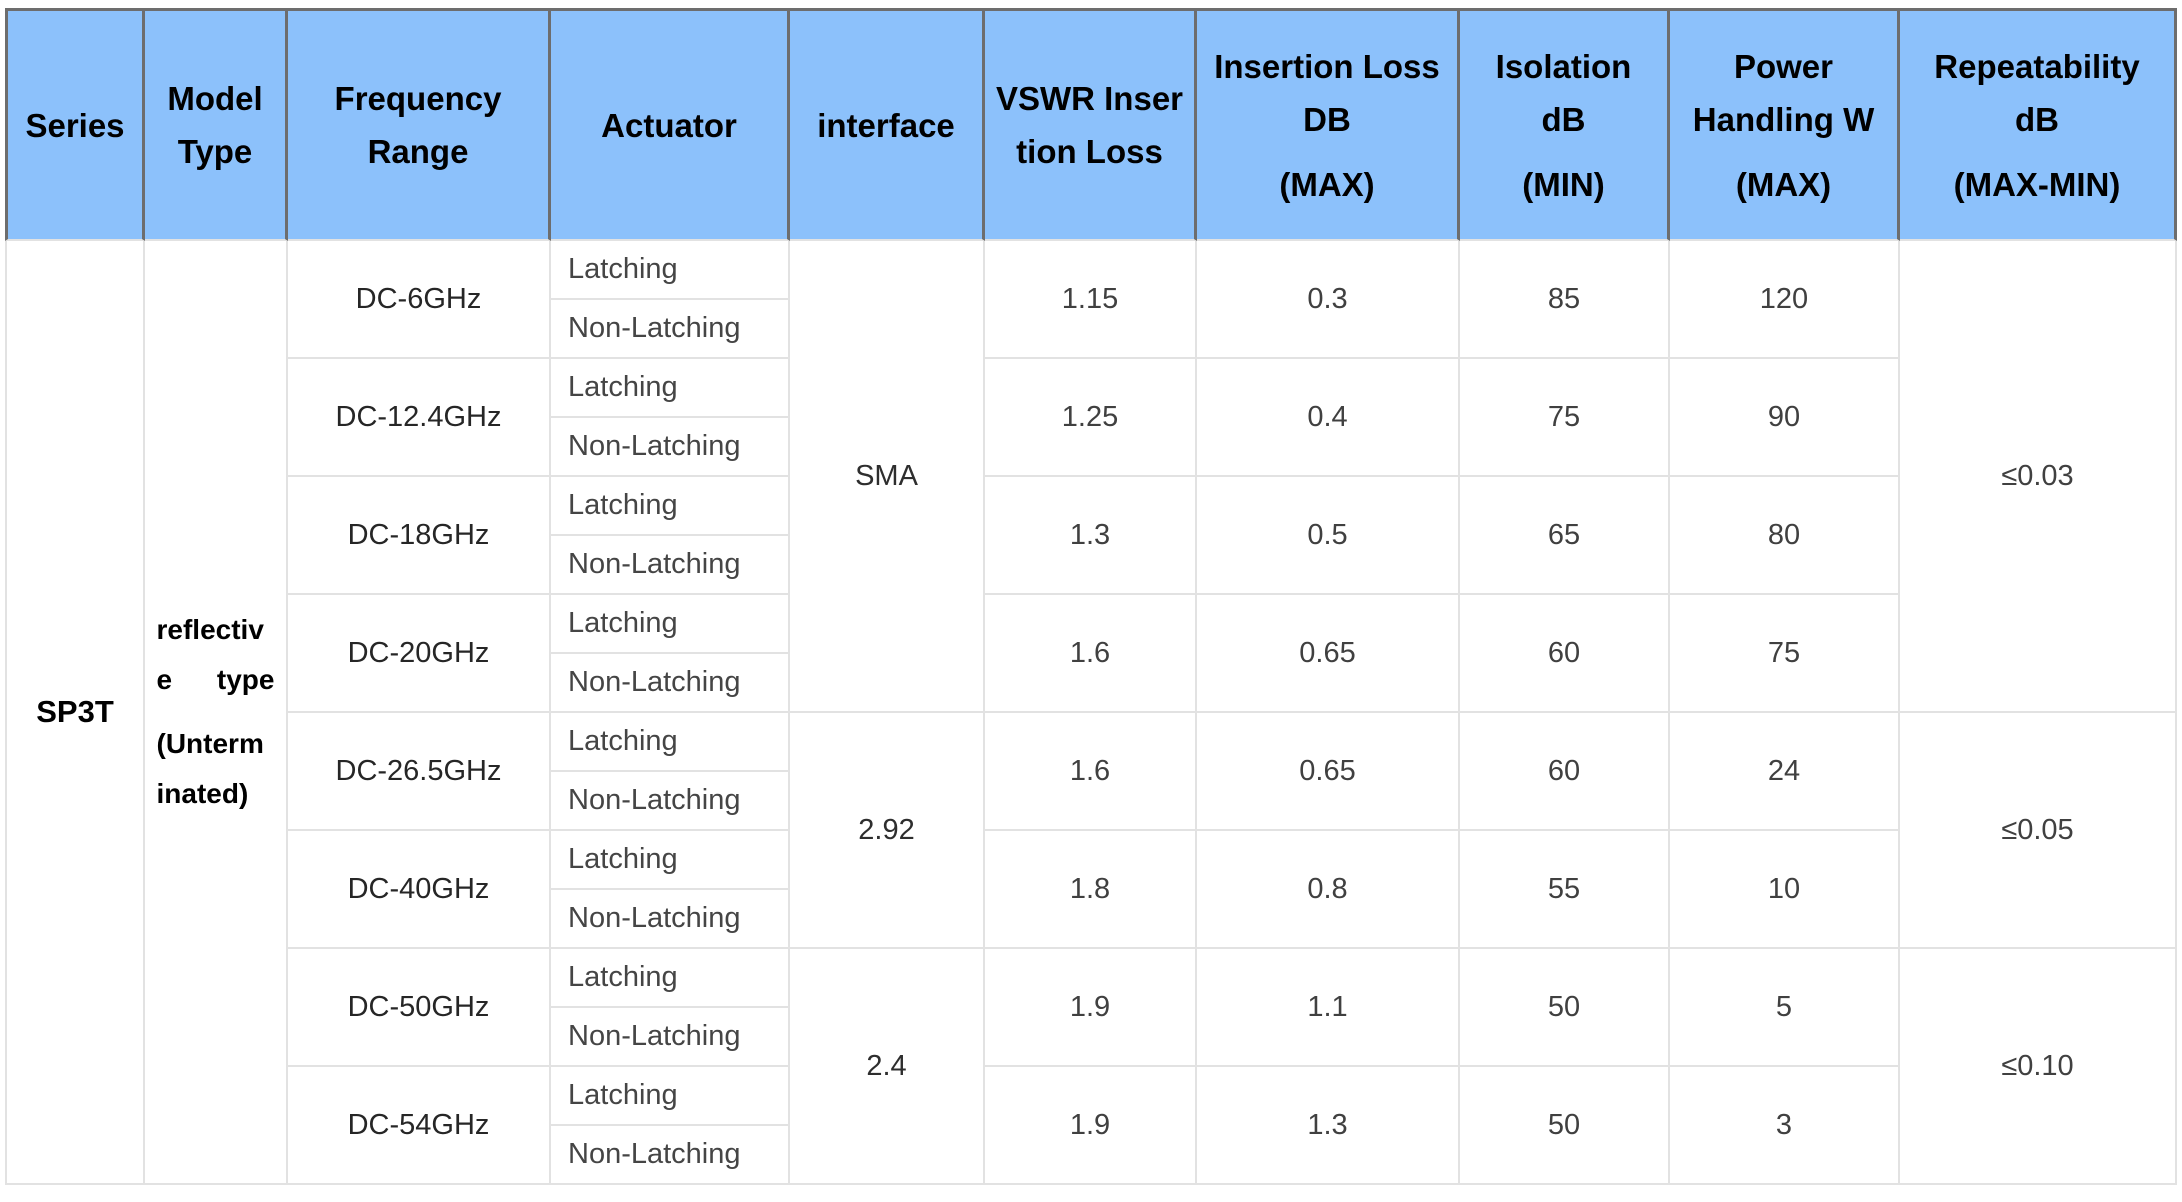 Image resolution: width=2182 pixels, height=1202 pixels. I want to click on col-header-power-handling-line2: Handling W, so click(1783, 119).